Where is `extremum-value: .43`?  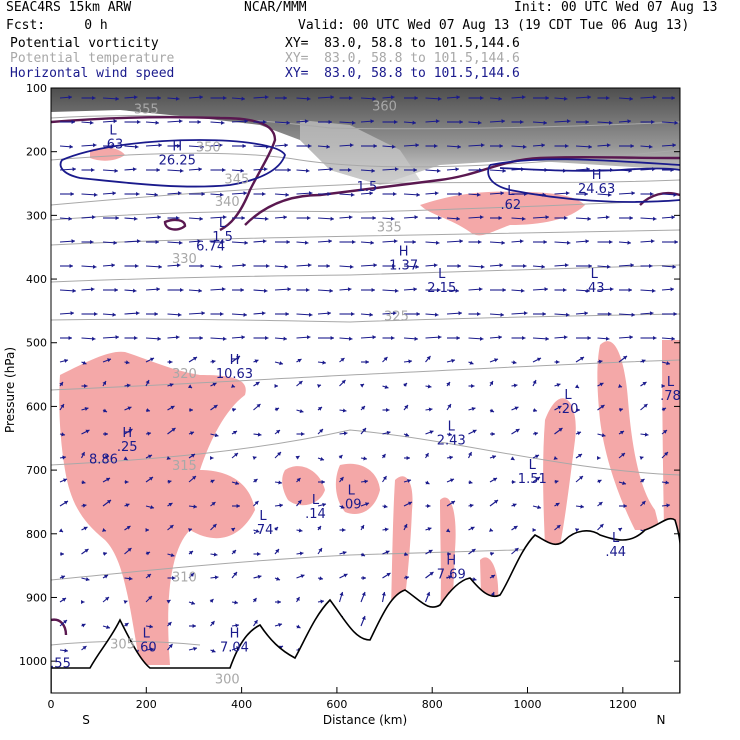 extremum-value: .43 is located at coordinates (594, 288).